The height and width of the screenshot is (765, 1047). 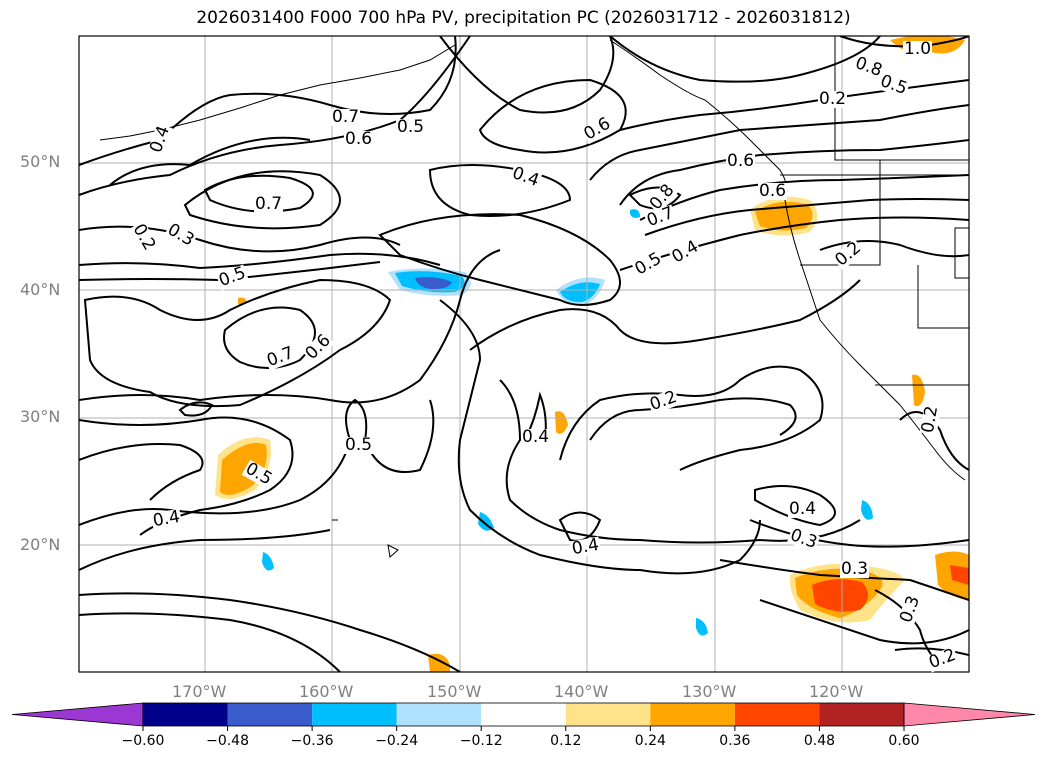 I want to click on lon-label-170w: 170°W, so click(x=199, y=691).